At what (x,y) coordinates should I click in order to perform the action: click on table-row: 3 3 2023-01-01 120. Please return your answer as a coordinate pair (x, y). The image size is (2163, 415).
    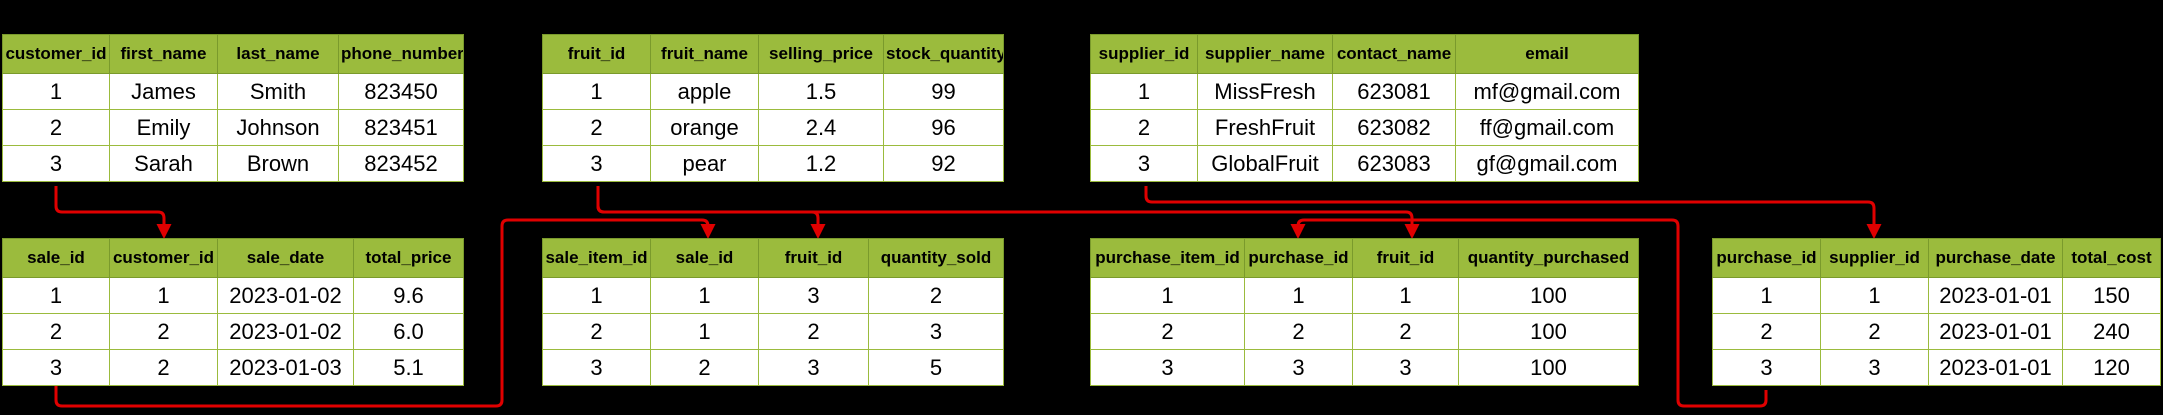
    Looking at the image, I should click on (1936, 367).